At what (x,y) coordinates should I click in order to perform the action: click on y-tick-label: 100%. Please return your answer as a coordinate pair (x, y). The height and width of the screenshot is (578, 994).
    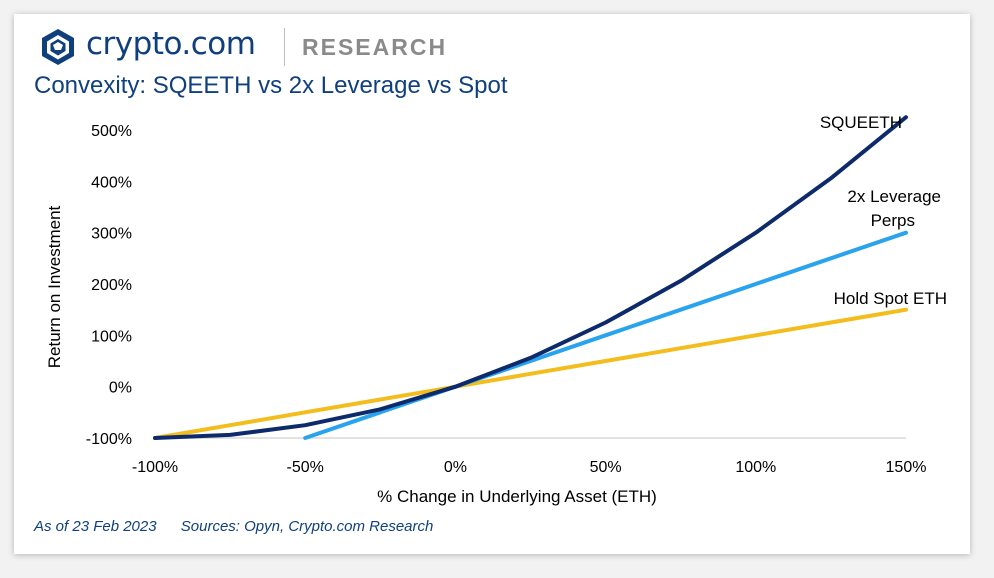
    Looking at the image, I should click on (111, 336).